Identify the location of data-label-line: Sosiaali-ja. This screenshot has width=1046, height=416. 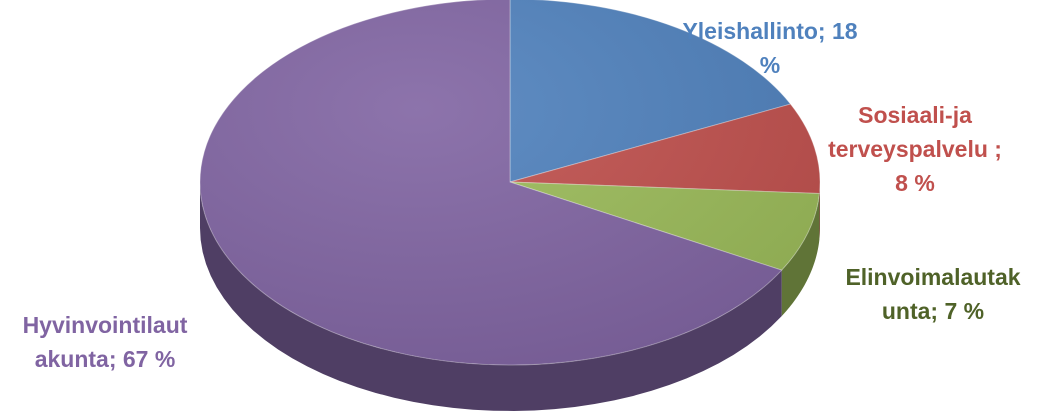
(915, 115).